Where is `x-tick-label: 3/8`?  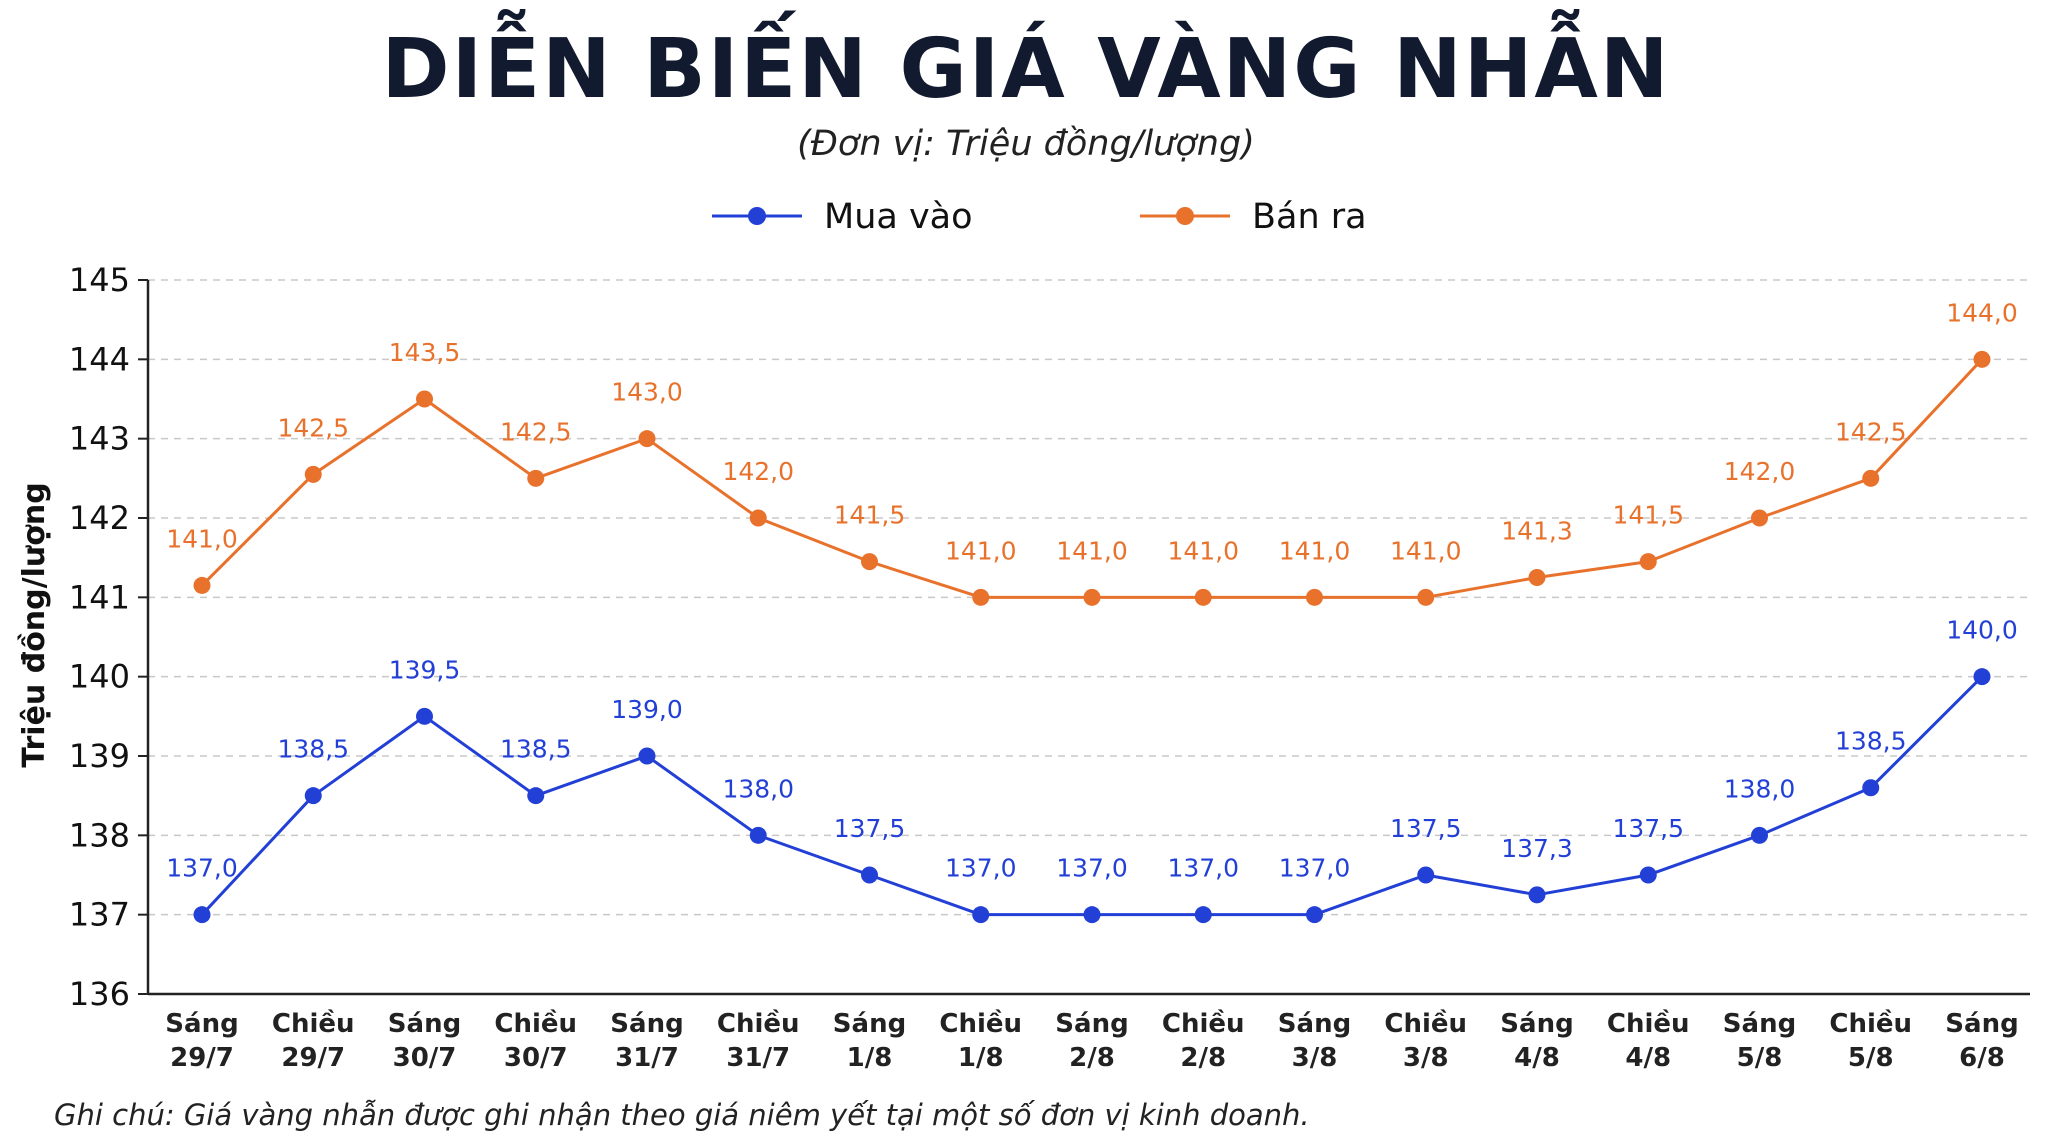
x-tick-label: 3/8 is located at coordinates (1315, 1058).